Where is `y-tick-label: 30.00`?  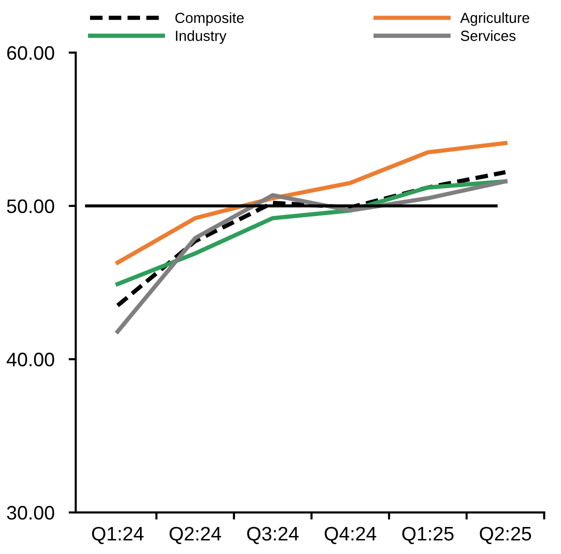
y-tick-label: 30.00 is located at coordinates (30, 513).